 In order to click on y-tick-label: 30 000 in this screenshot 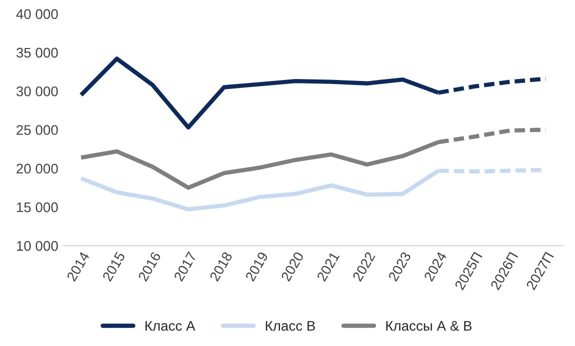, I will do `click(37, 91)`.